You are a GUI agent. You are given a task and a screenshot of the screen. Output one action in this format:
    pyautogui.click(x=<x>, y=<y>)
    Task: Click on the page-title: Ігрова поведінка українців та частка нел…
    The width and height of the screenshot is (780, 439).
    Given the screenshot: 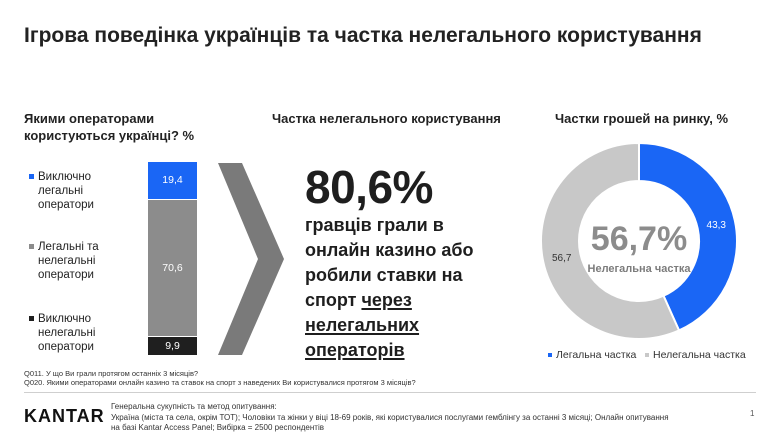 What is the action you would take?
    pyautogui.click(x=363, y=35)
    